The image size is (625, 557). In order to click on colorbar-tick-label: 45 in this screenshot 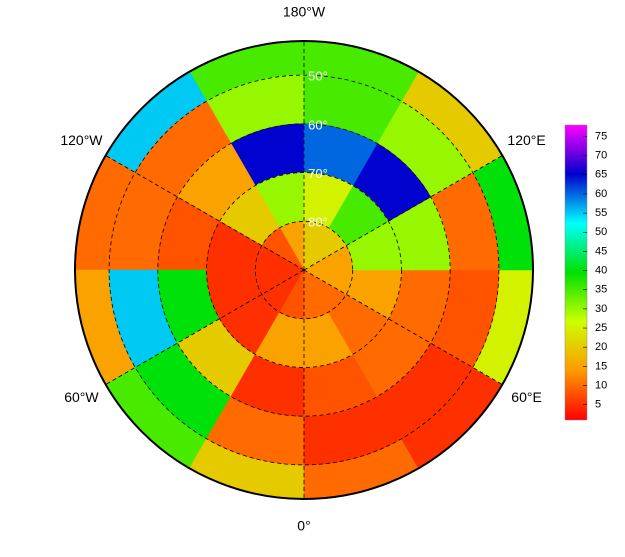, I will do `click(601, 251)`.